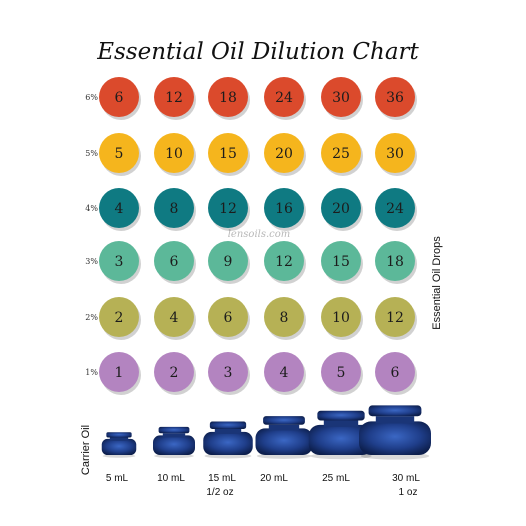 The image size is (526, 526). Describe the element at coordinates (259, 234) in the screenshot. I see `watermark: lensoils.com` at that location.